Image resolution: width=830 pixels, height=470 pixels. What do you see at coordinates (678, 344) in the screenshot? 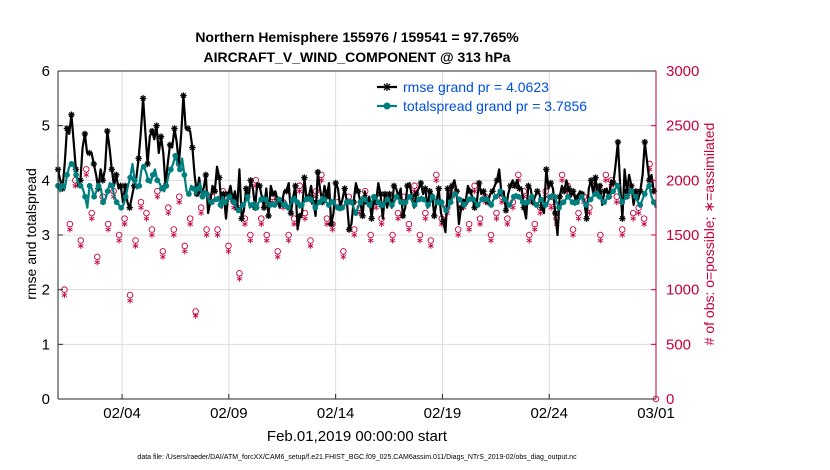
I see `y-right-tick-label: 500` at bounding box center [678, 344].